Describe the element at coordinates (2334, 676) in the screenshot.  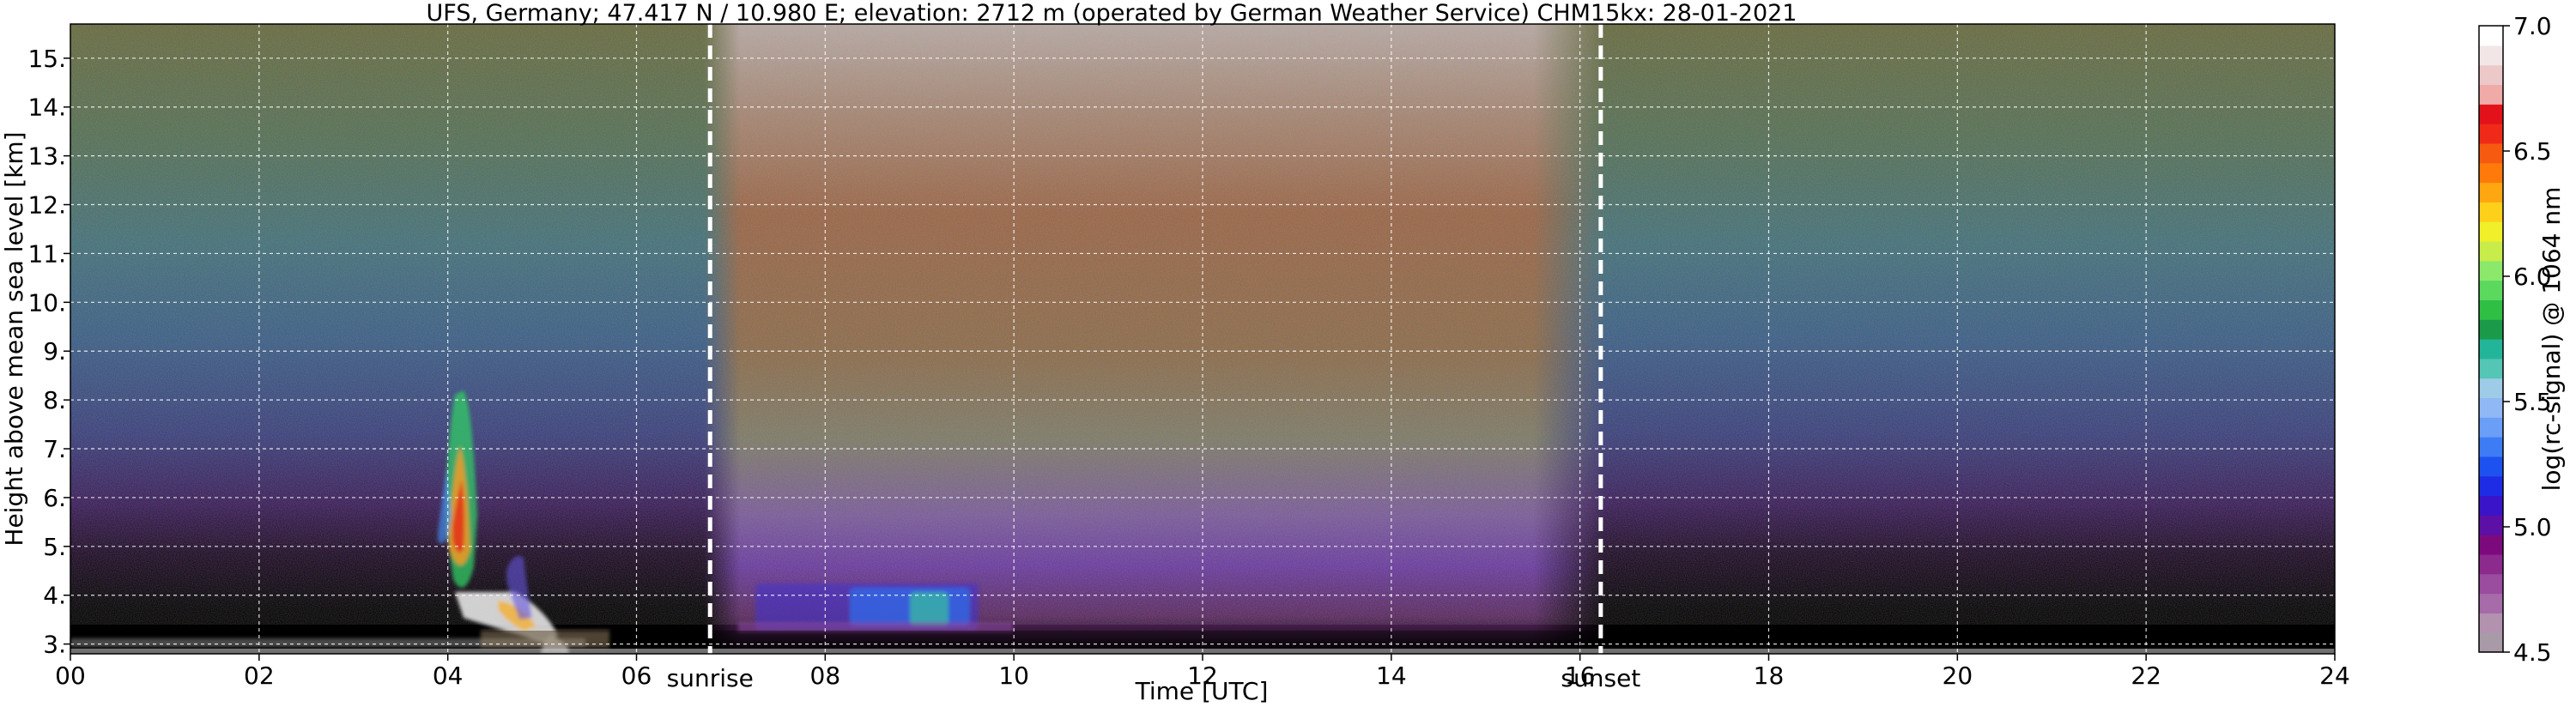
I see `x-tick-label: 24` at that location.